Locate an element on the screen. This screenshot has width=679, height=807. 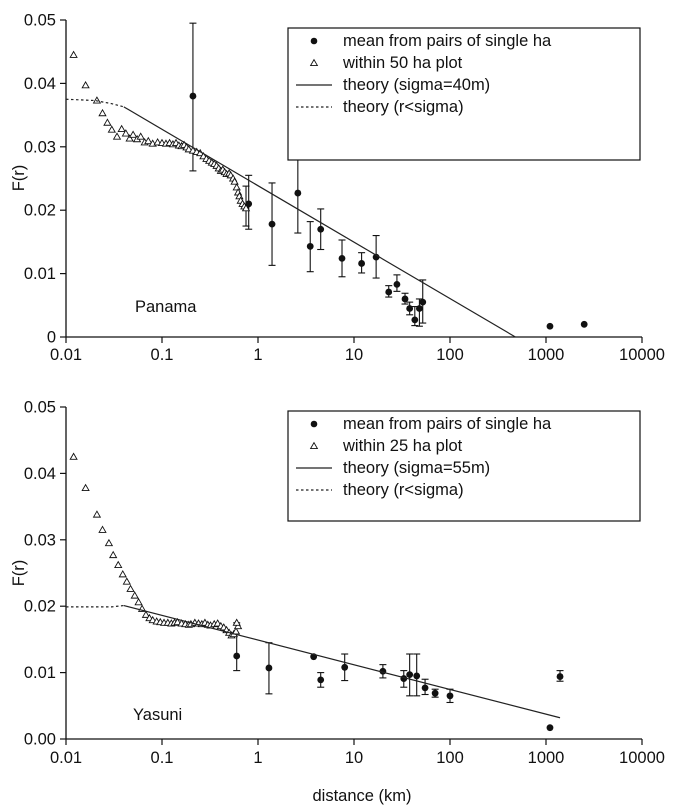
legend-label: theory (sigma=40m) is located at coordinates (416, 85).